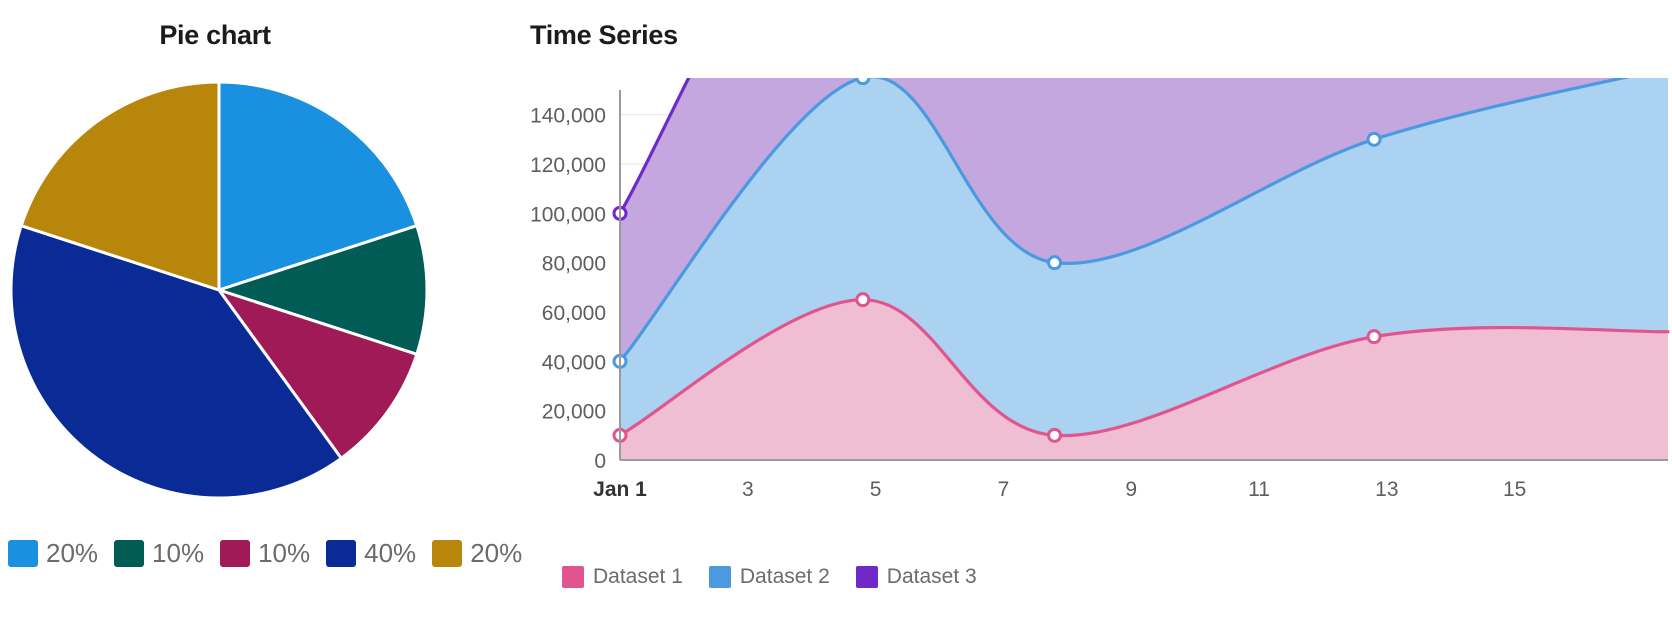  I want to click on y-axis-tick-label: 80,000, so click(574, 264).